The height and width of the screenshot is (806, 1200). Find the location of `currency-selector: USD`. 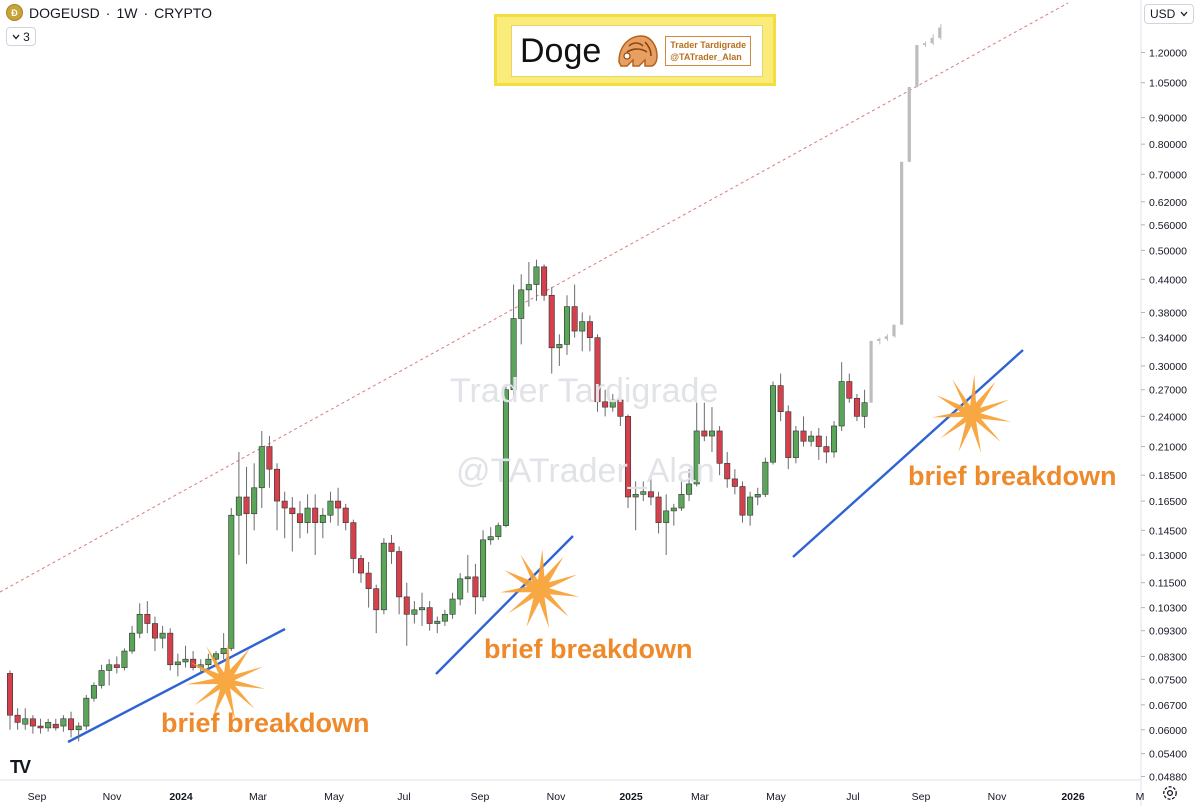

currency-selector: USD is located at coordinates (1169, 14).